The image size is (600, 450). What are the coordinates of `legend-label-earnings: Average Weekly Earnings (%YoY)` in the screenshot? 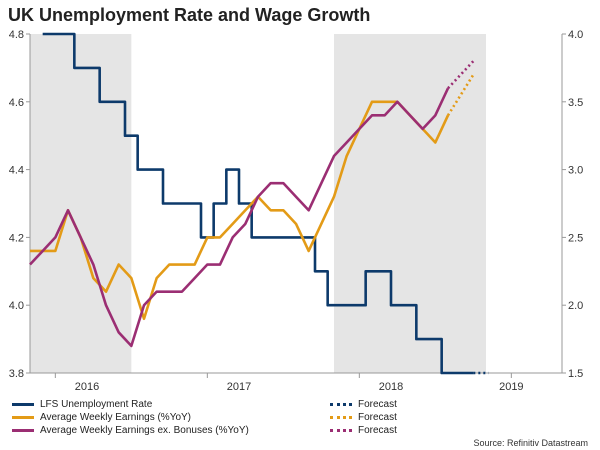 It's located at (116, 417).